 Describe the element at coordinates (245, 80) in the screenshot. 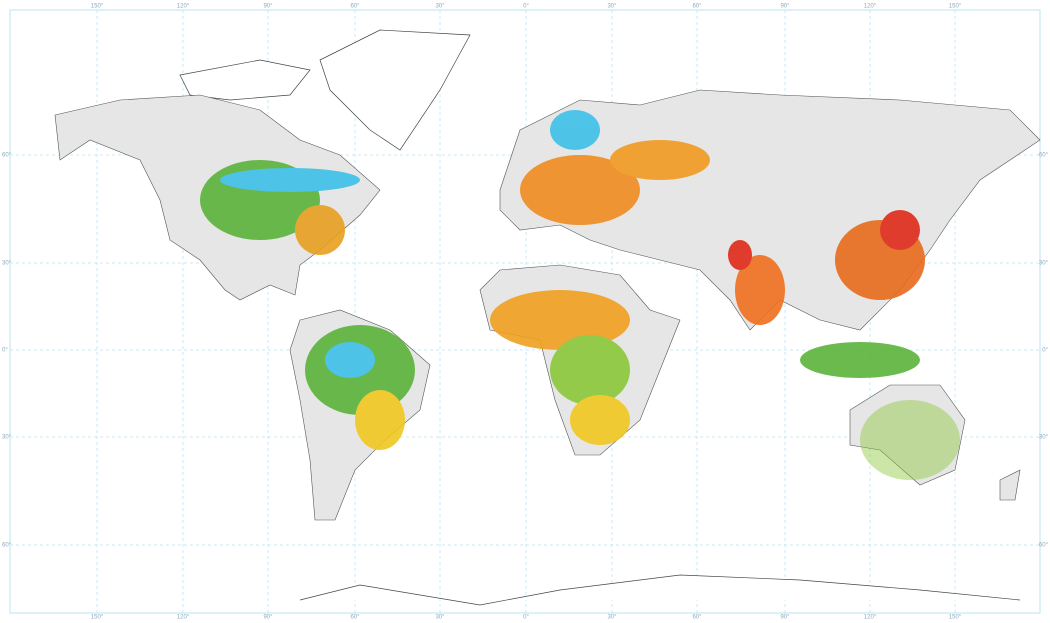

I see `arctic-islands` at that location.